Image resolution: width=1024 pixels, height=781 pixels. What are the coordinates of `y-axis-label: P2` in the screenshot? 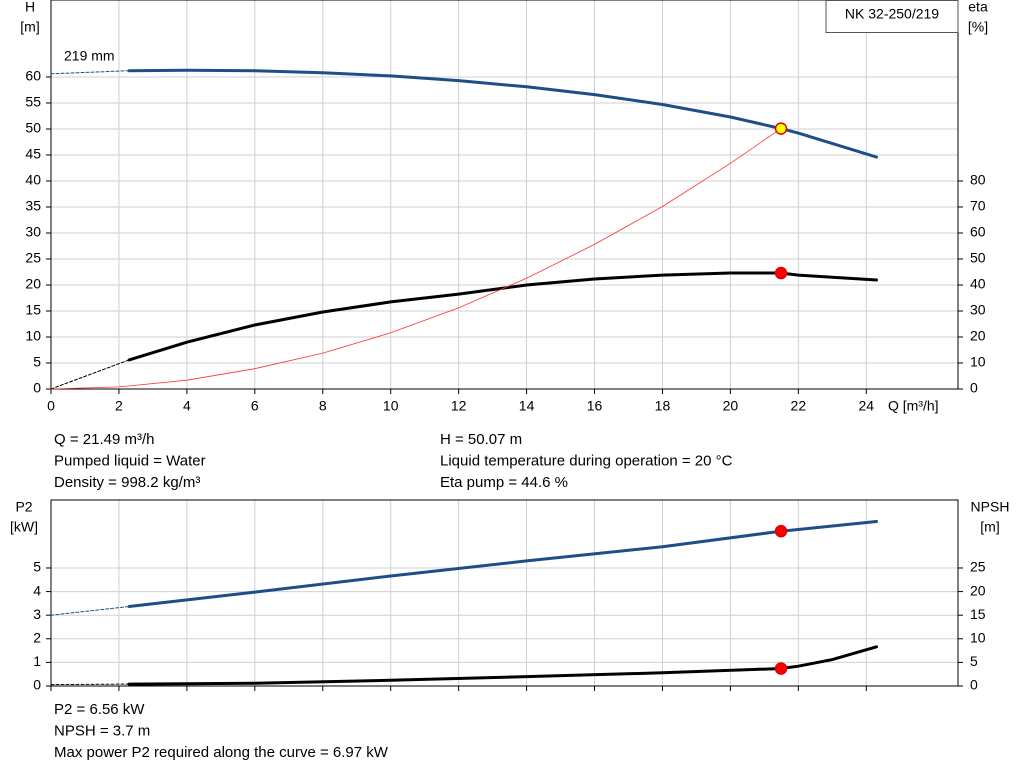 It's located at (23, 507).